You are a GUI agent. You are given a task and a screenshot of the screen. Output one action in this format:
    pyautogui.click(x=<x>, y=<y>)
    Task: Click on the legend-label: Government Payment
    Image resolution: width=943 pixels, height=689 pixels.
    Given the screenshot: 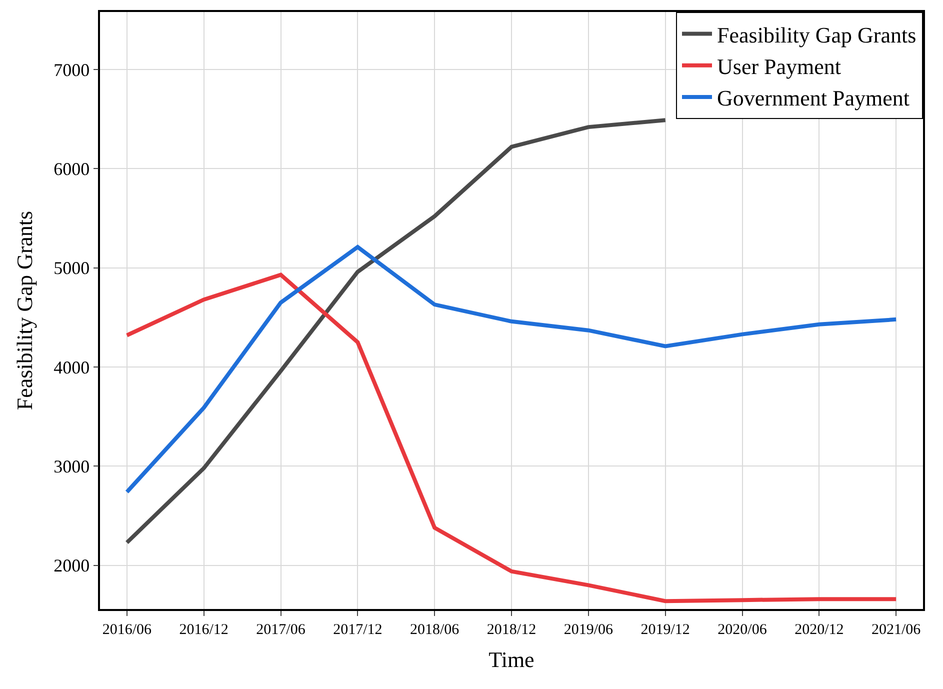 What is the action you would take?
    pyautogui.click(x=813, y=98)
    